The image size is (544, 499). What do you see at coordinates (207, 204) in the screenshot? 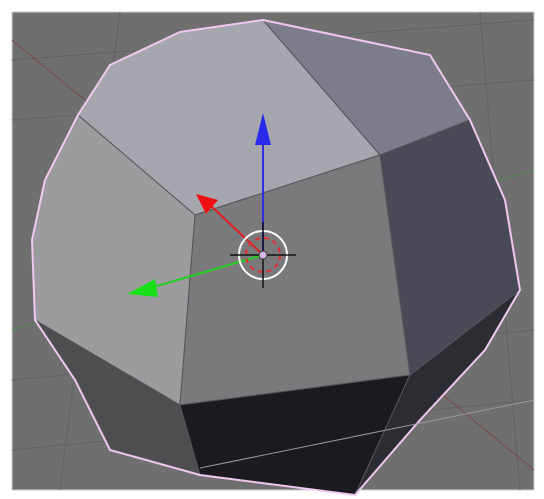
I see `x-arrow-head` at bounding box center [207, 204].